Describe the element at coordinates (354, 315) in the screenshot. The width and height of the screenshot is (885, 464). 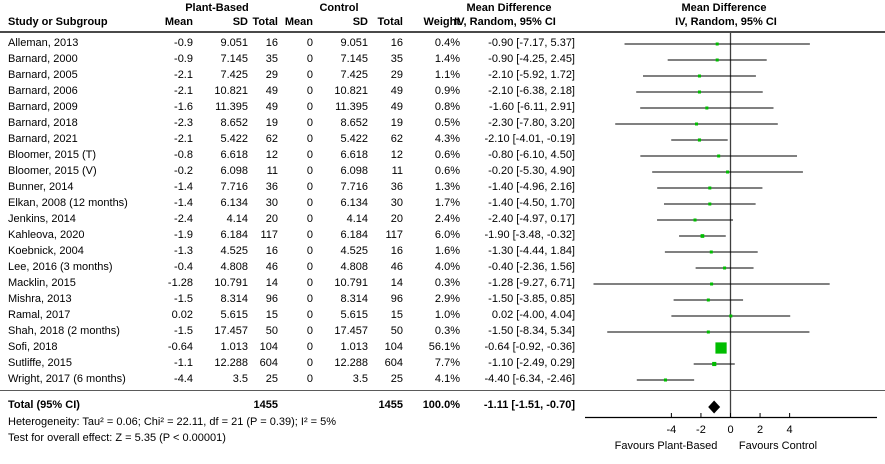
I see `control-sd: 5.615` at that location.